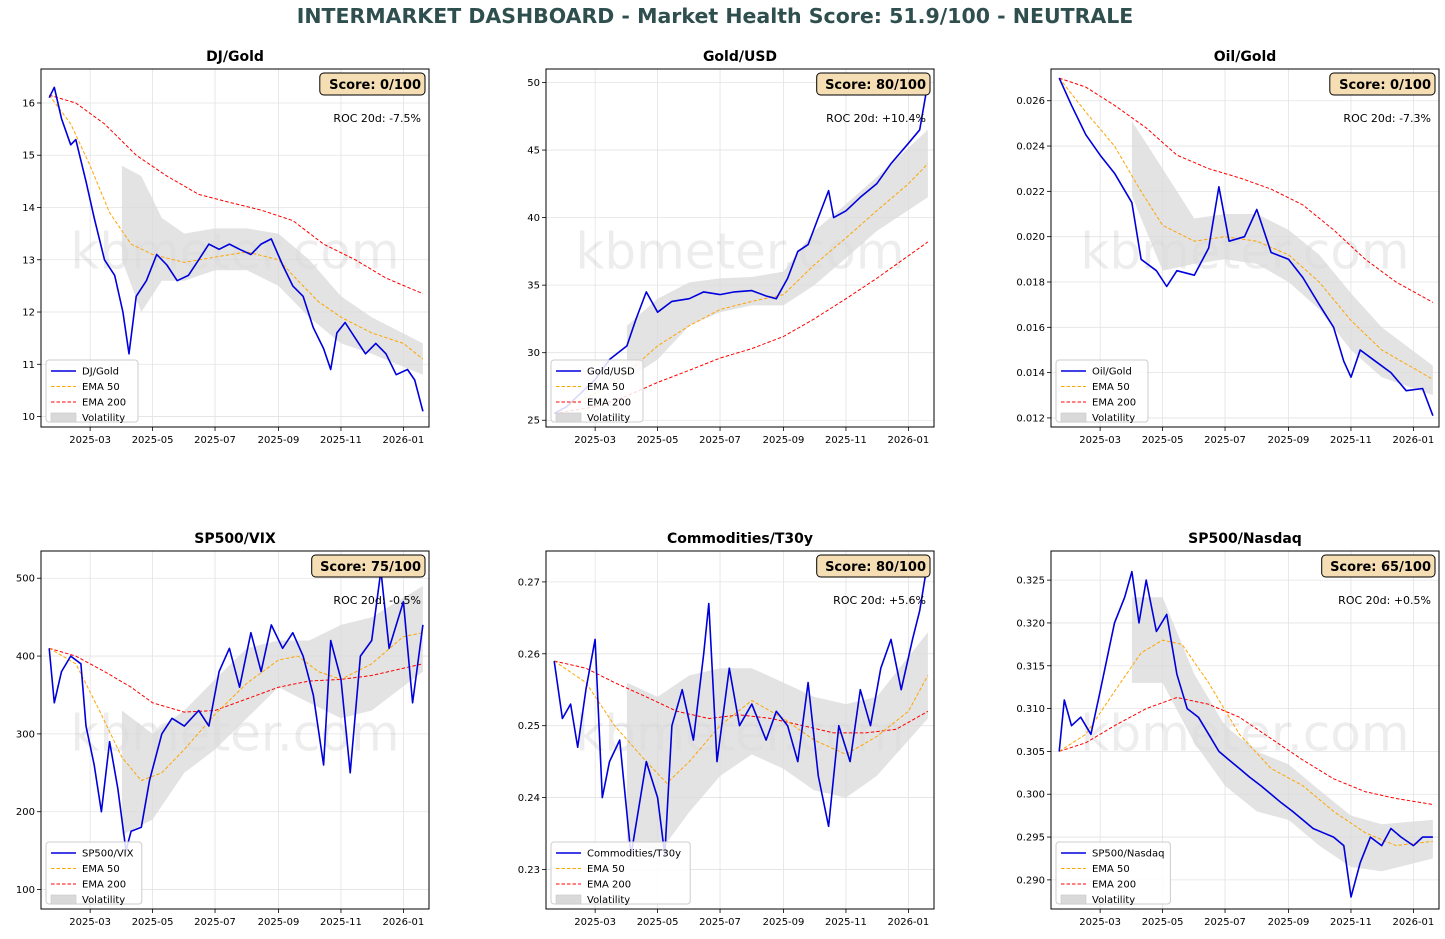  Describe the element at coordinates (1030, 282) in the screenshot. I see `chart-3-ytick-label: 0.018` at that location.